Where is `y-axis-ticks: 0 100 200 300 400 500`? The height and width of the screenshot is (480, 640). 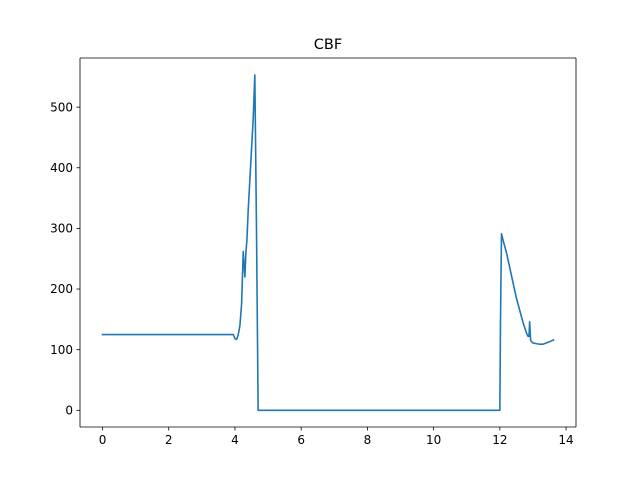
y-axis-ticks: 0 100 200 300 400 500 is located at coordinates (65, 259).